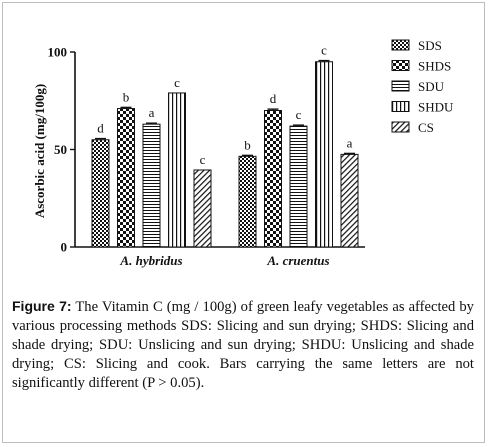 The width and height of the screenshot is (489, 447). Describe the element at coordinates (434, 66) in the screenshot. I see `legend-label-shds: SHDS` at that location.